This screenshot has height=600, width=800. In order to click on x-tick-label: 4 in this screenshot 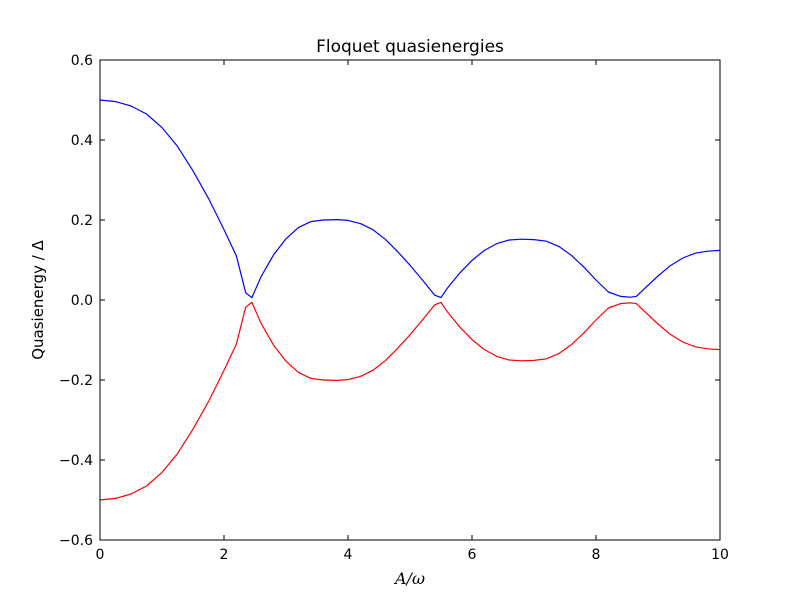, I will do `click(348, 555)`.